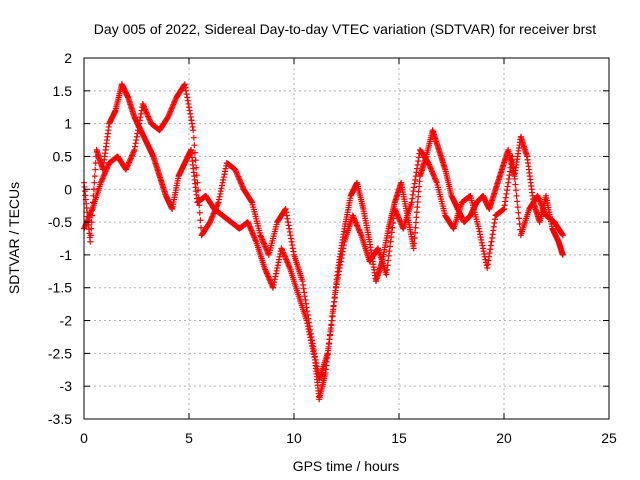  I want to click on y-tick-label: -2.5, so click(60, 353).